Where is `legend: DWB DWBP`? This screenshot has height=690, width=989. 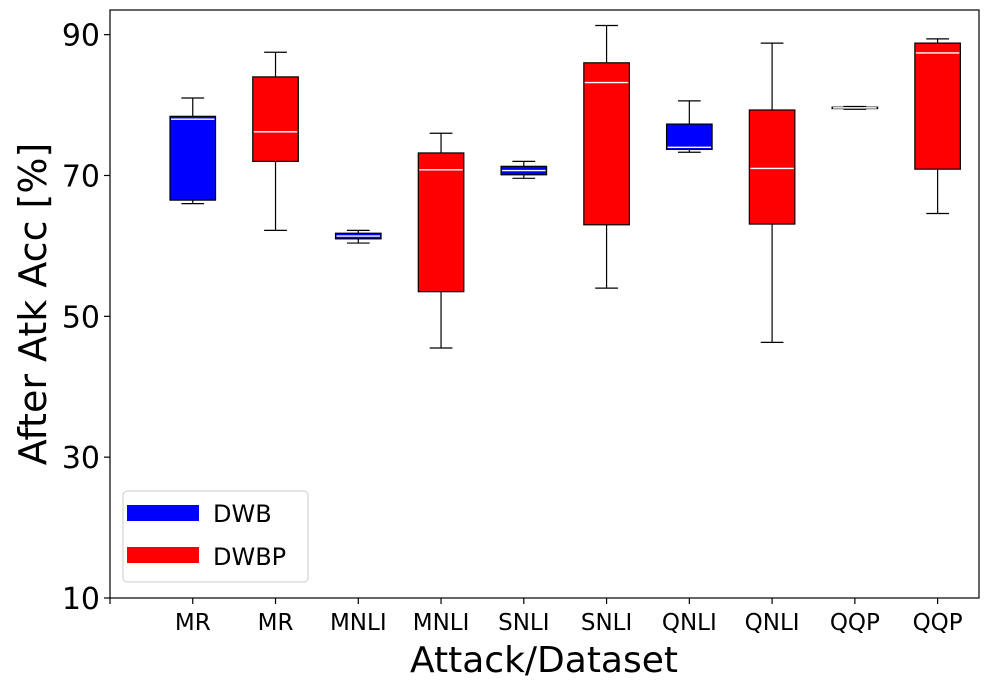
legend: DWB DWBP is located at coordinates (215, 536).